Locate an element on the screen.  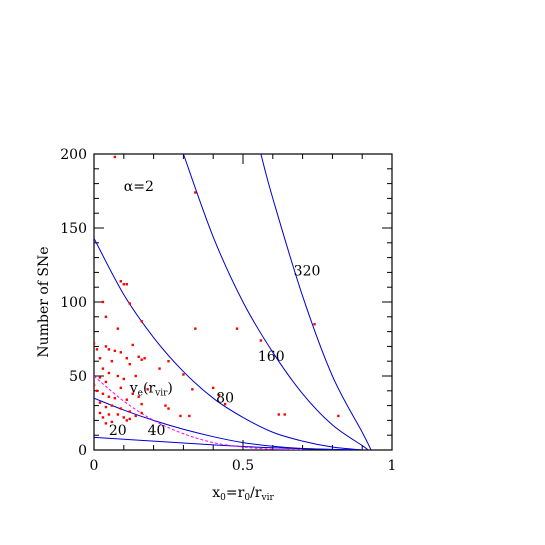
y-tick-label: 200 is located at coordinates (73, 155).